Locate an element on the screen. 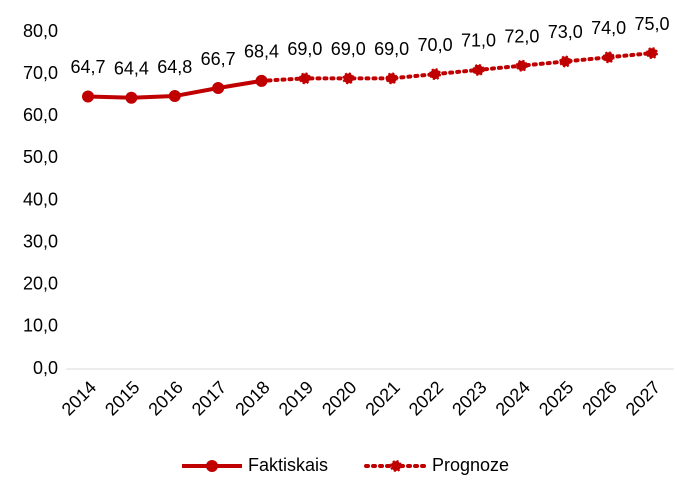 The height and width of the screenshot is (483, 677). data-label: 64,7 is located at coordinates (87, 67).